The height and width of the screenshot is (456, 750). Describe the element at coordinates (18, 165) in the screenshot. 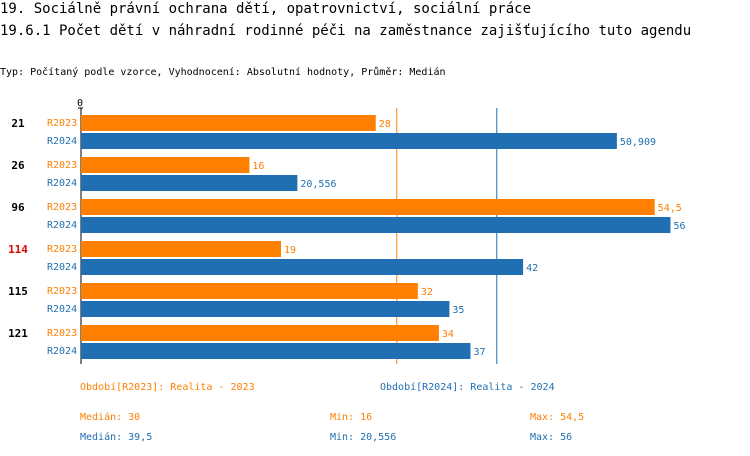

I see `category-label: 26` at that location.